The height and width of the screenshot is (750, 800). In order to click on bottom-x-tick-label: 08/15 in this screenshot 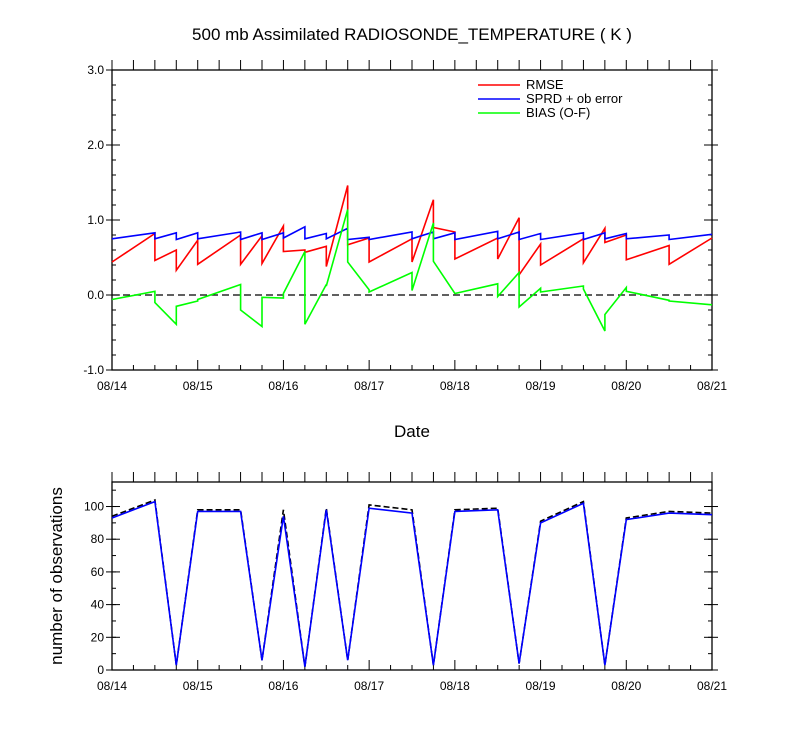, I will do `click(198, 686)`.